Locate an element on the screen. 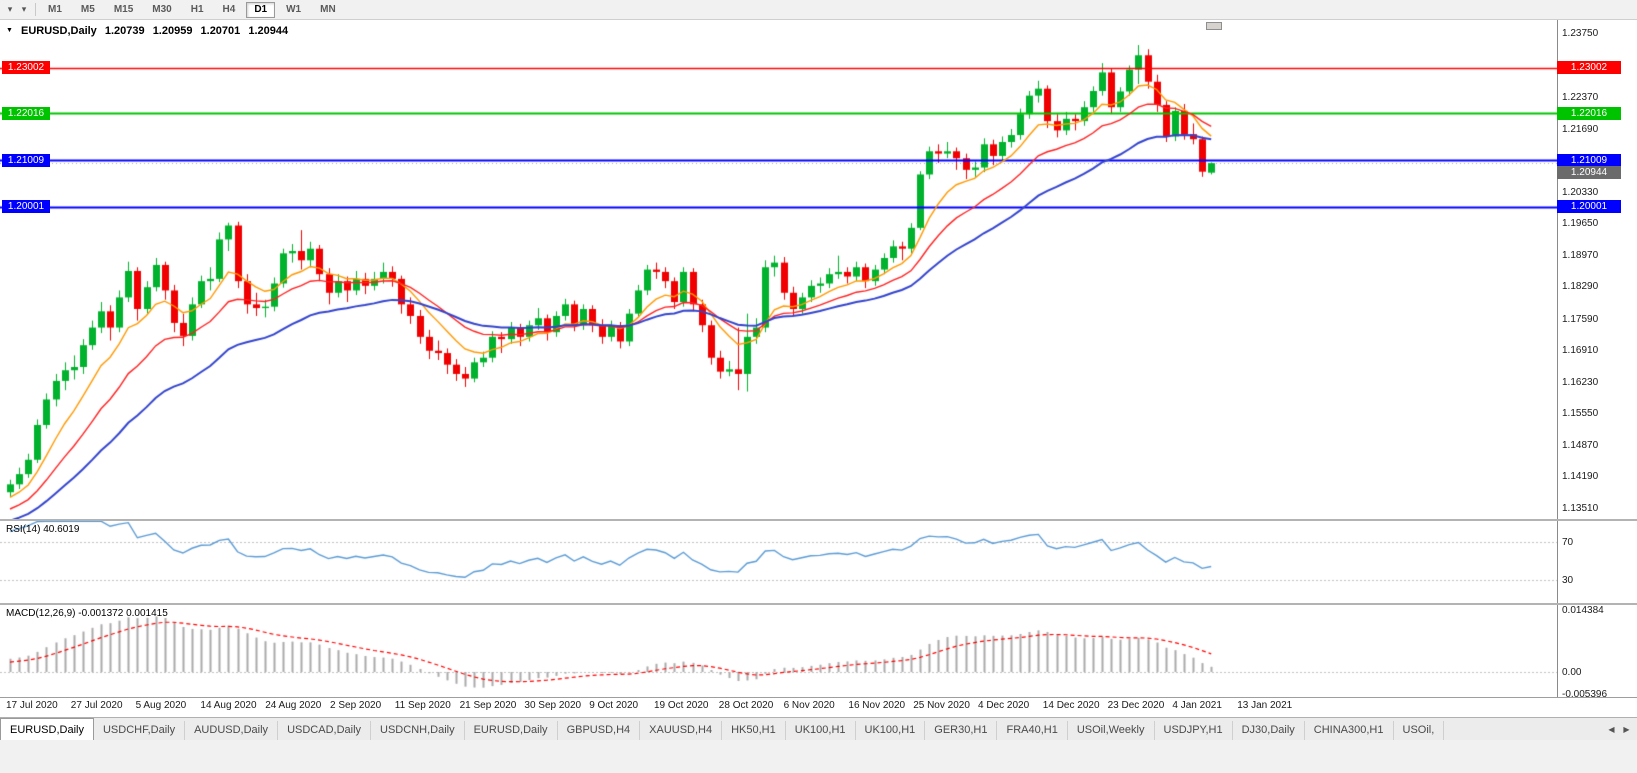 This screenshot has height=773, width=1637. hline-price-badge-left: 1.20001 is located at coordinates (26, 207).